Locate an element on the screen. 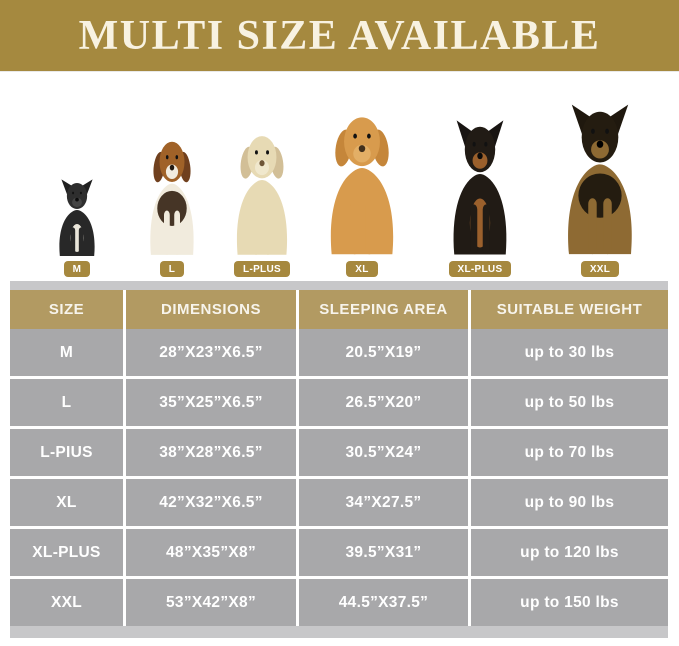 The width and height of the screenshot is (679, 646). cell-sleeping-area: 44.5”X37.5” is located at coordinates (383, 602).